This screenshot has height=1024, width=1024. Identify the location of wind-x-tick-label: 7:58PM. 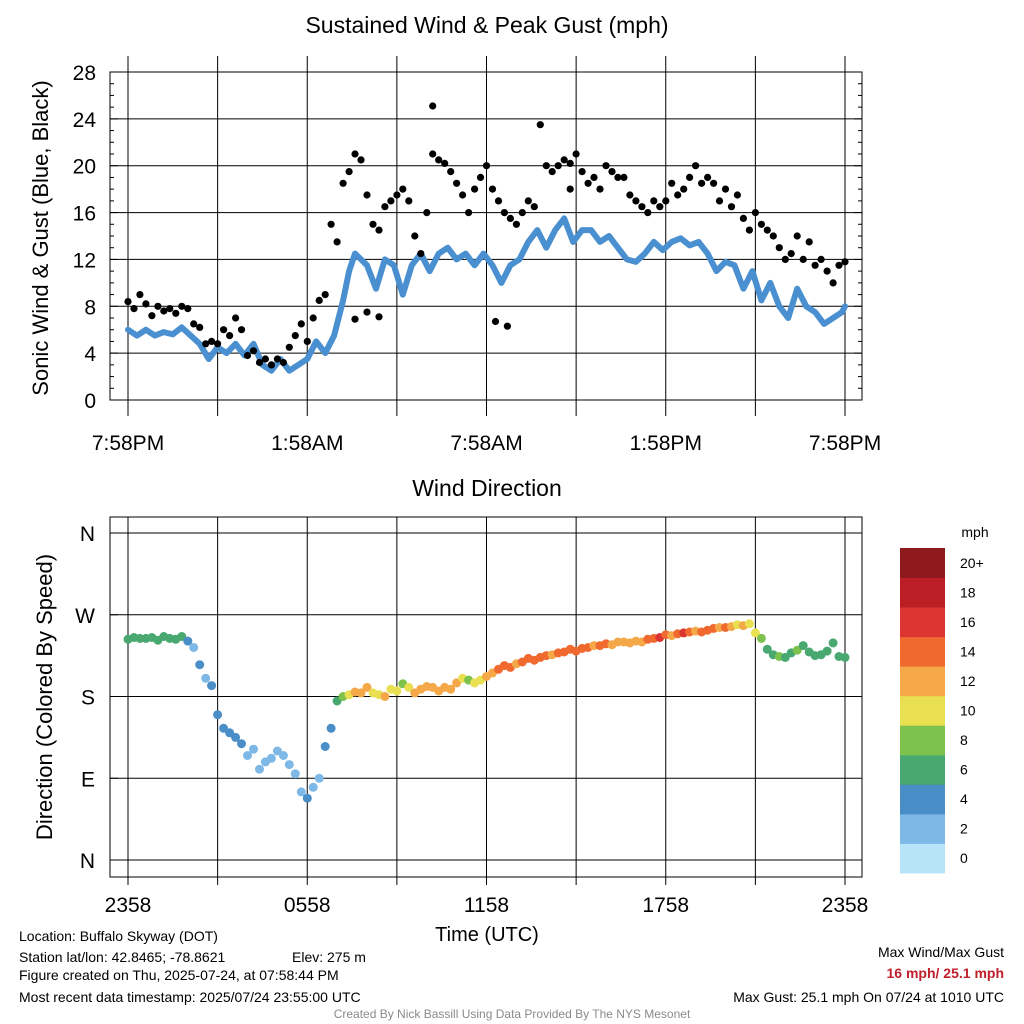
(845, 443).